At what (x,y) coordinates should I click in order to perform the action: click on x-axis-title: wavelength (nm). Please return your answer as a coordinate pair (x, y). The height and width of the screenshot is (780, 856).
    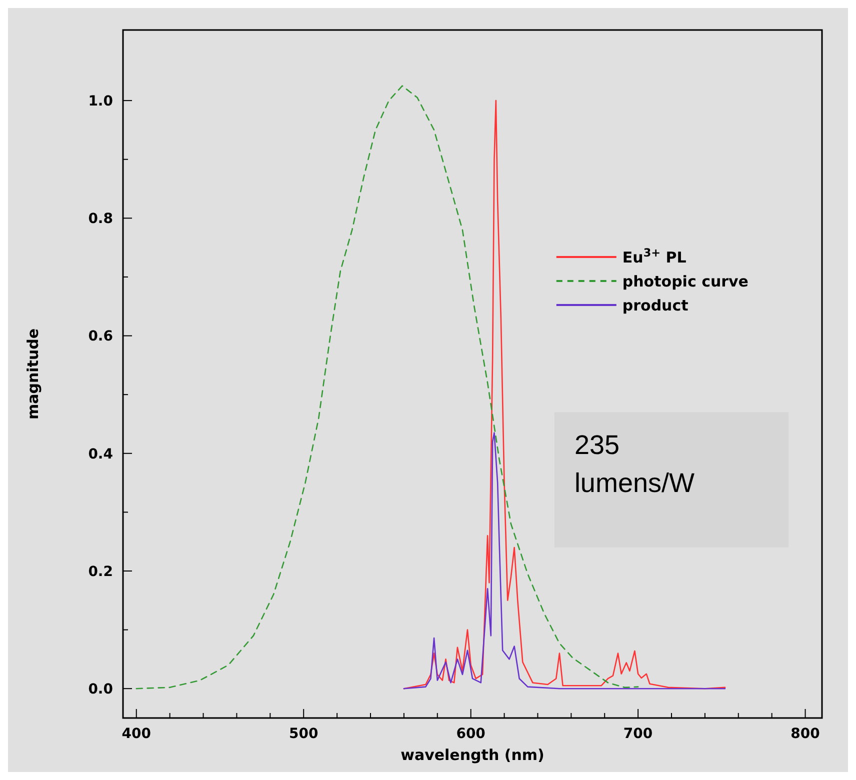
    Looking at the image, I should click on (472, 755).